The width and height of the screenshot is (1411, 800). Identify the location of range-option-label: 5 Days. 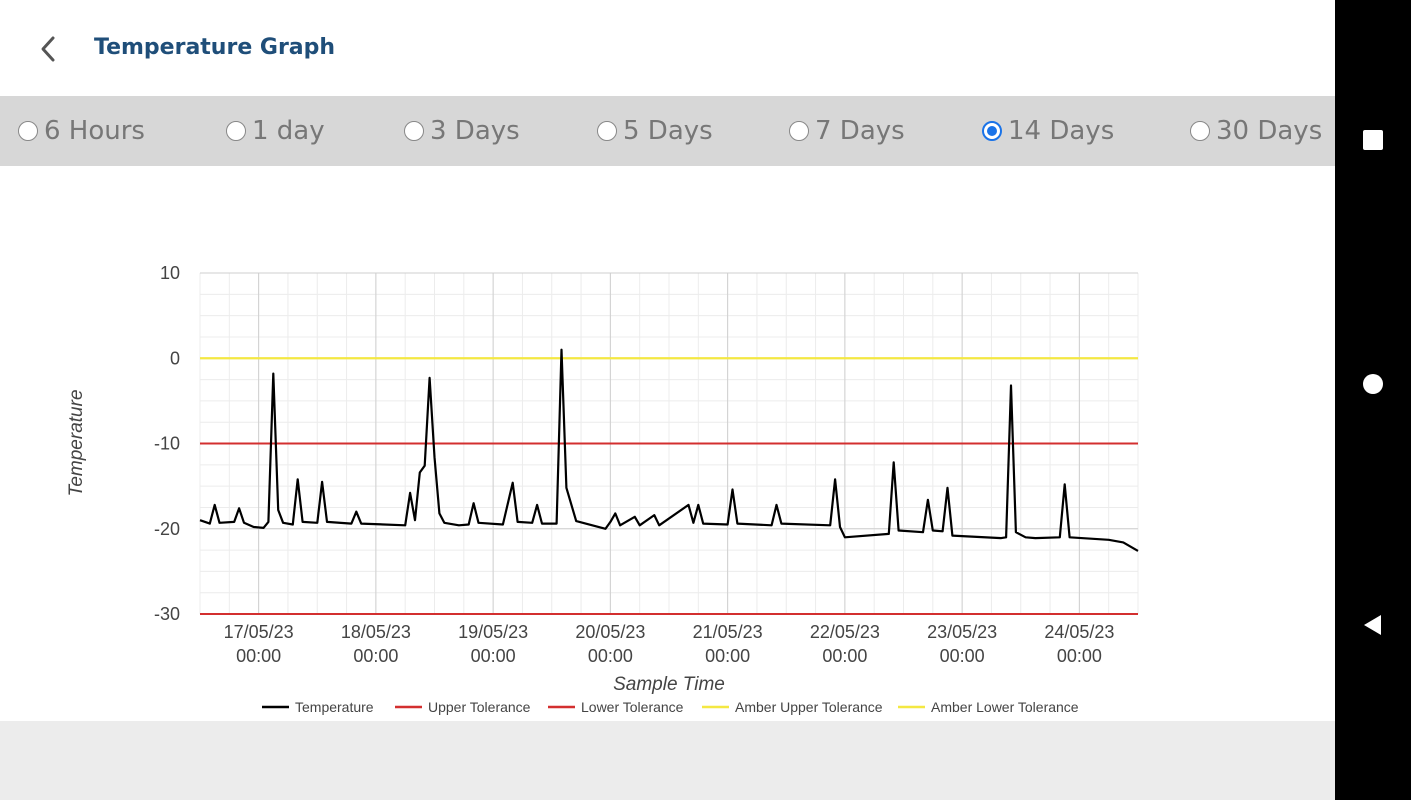
(668, 131).